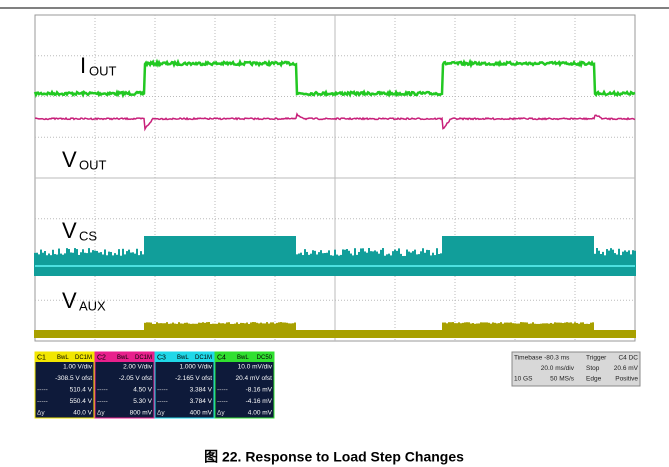  I want to click on row-value: -8.16 mV, so click(259, 390).